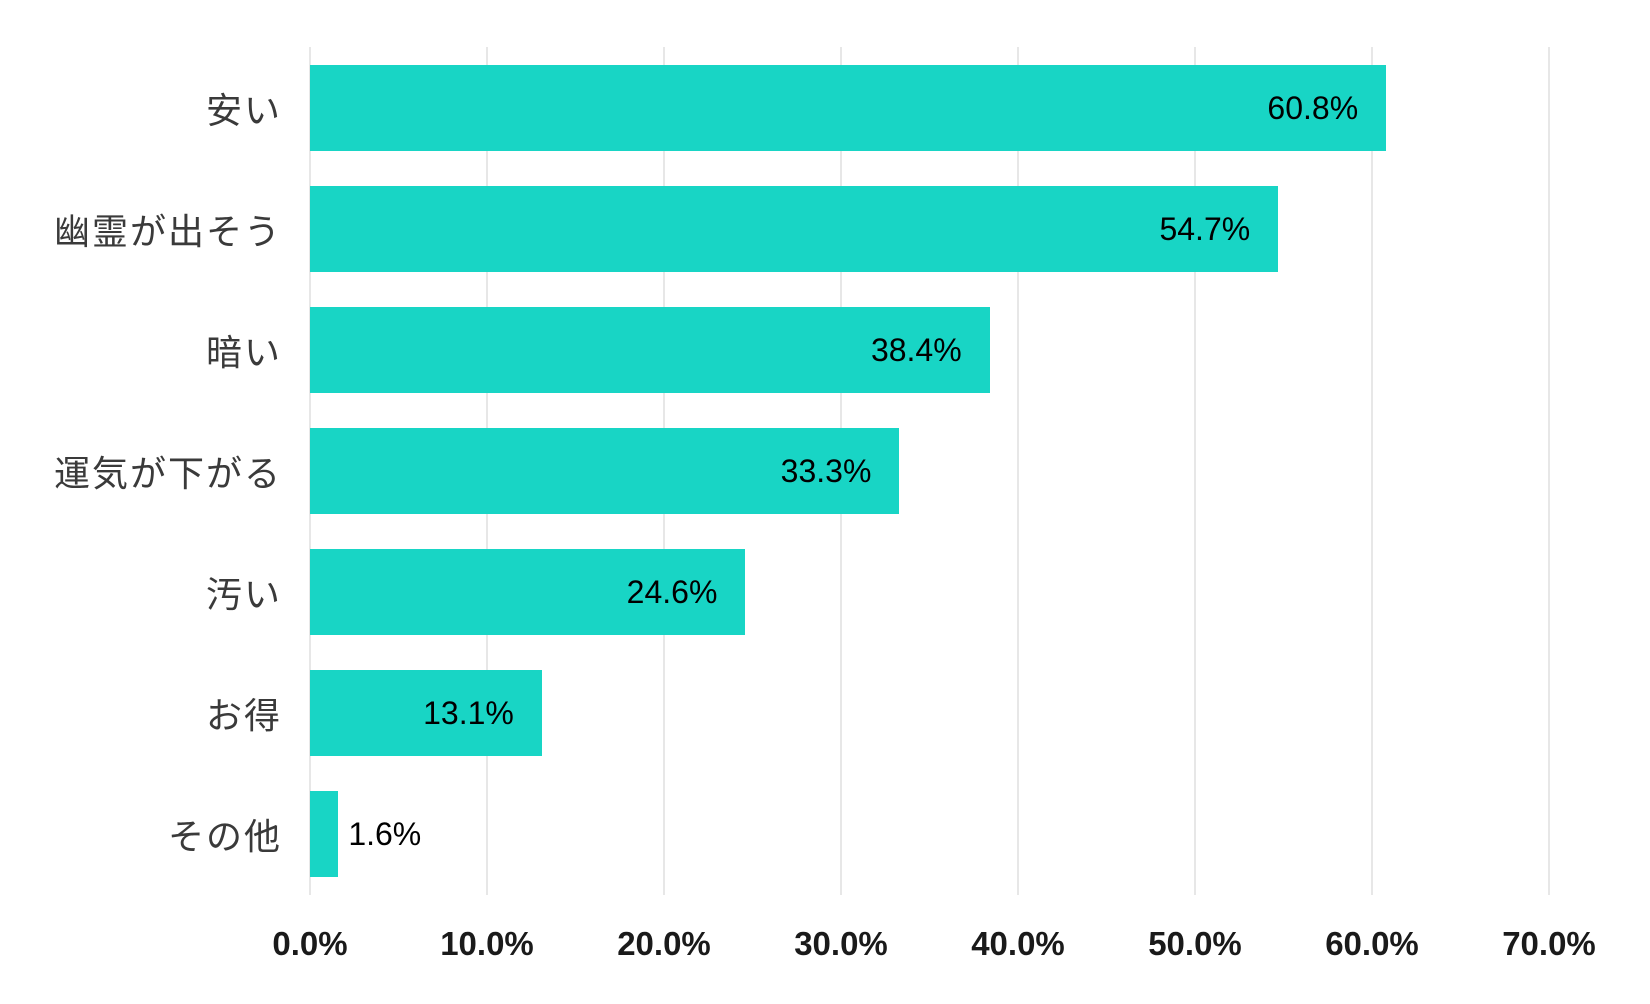 The width and height of the screenshot is (1650, 1004). What do you see at coordinates (310, 943) in the screenshot?
I see `x-tick-label: 0.0%` at bounding box center [310, 943].